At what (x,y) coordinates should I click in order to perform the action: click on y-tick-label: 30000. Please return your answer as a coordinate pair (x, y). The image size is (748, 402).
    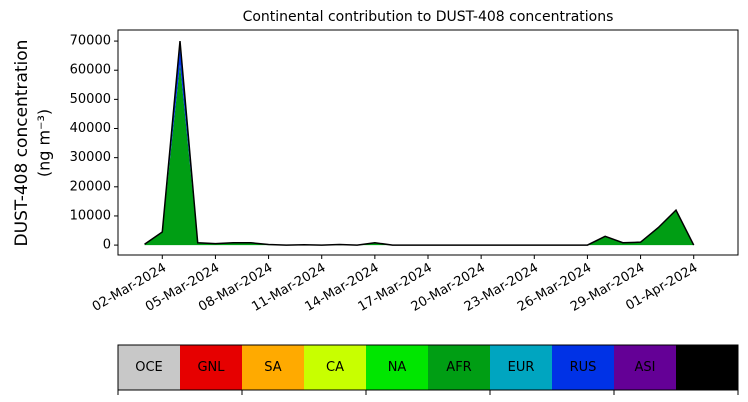
    Looking at the image, I should click on (90, 157).